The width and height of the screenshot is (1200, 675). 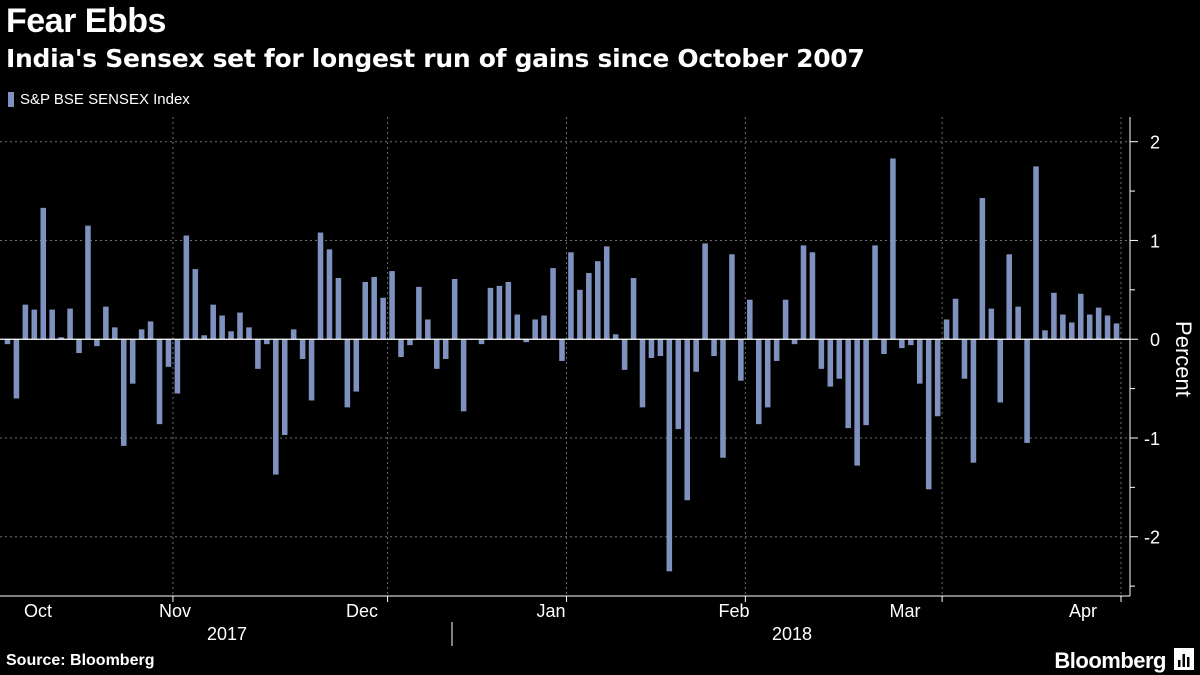 What do you see at coordinates (905, 611) in the screenshot?
I see `x-tick-label: Mar` at bounding box center [905, 611].